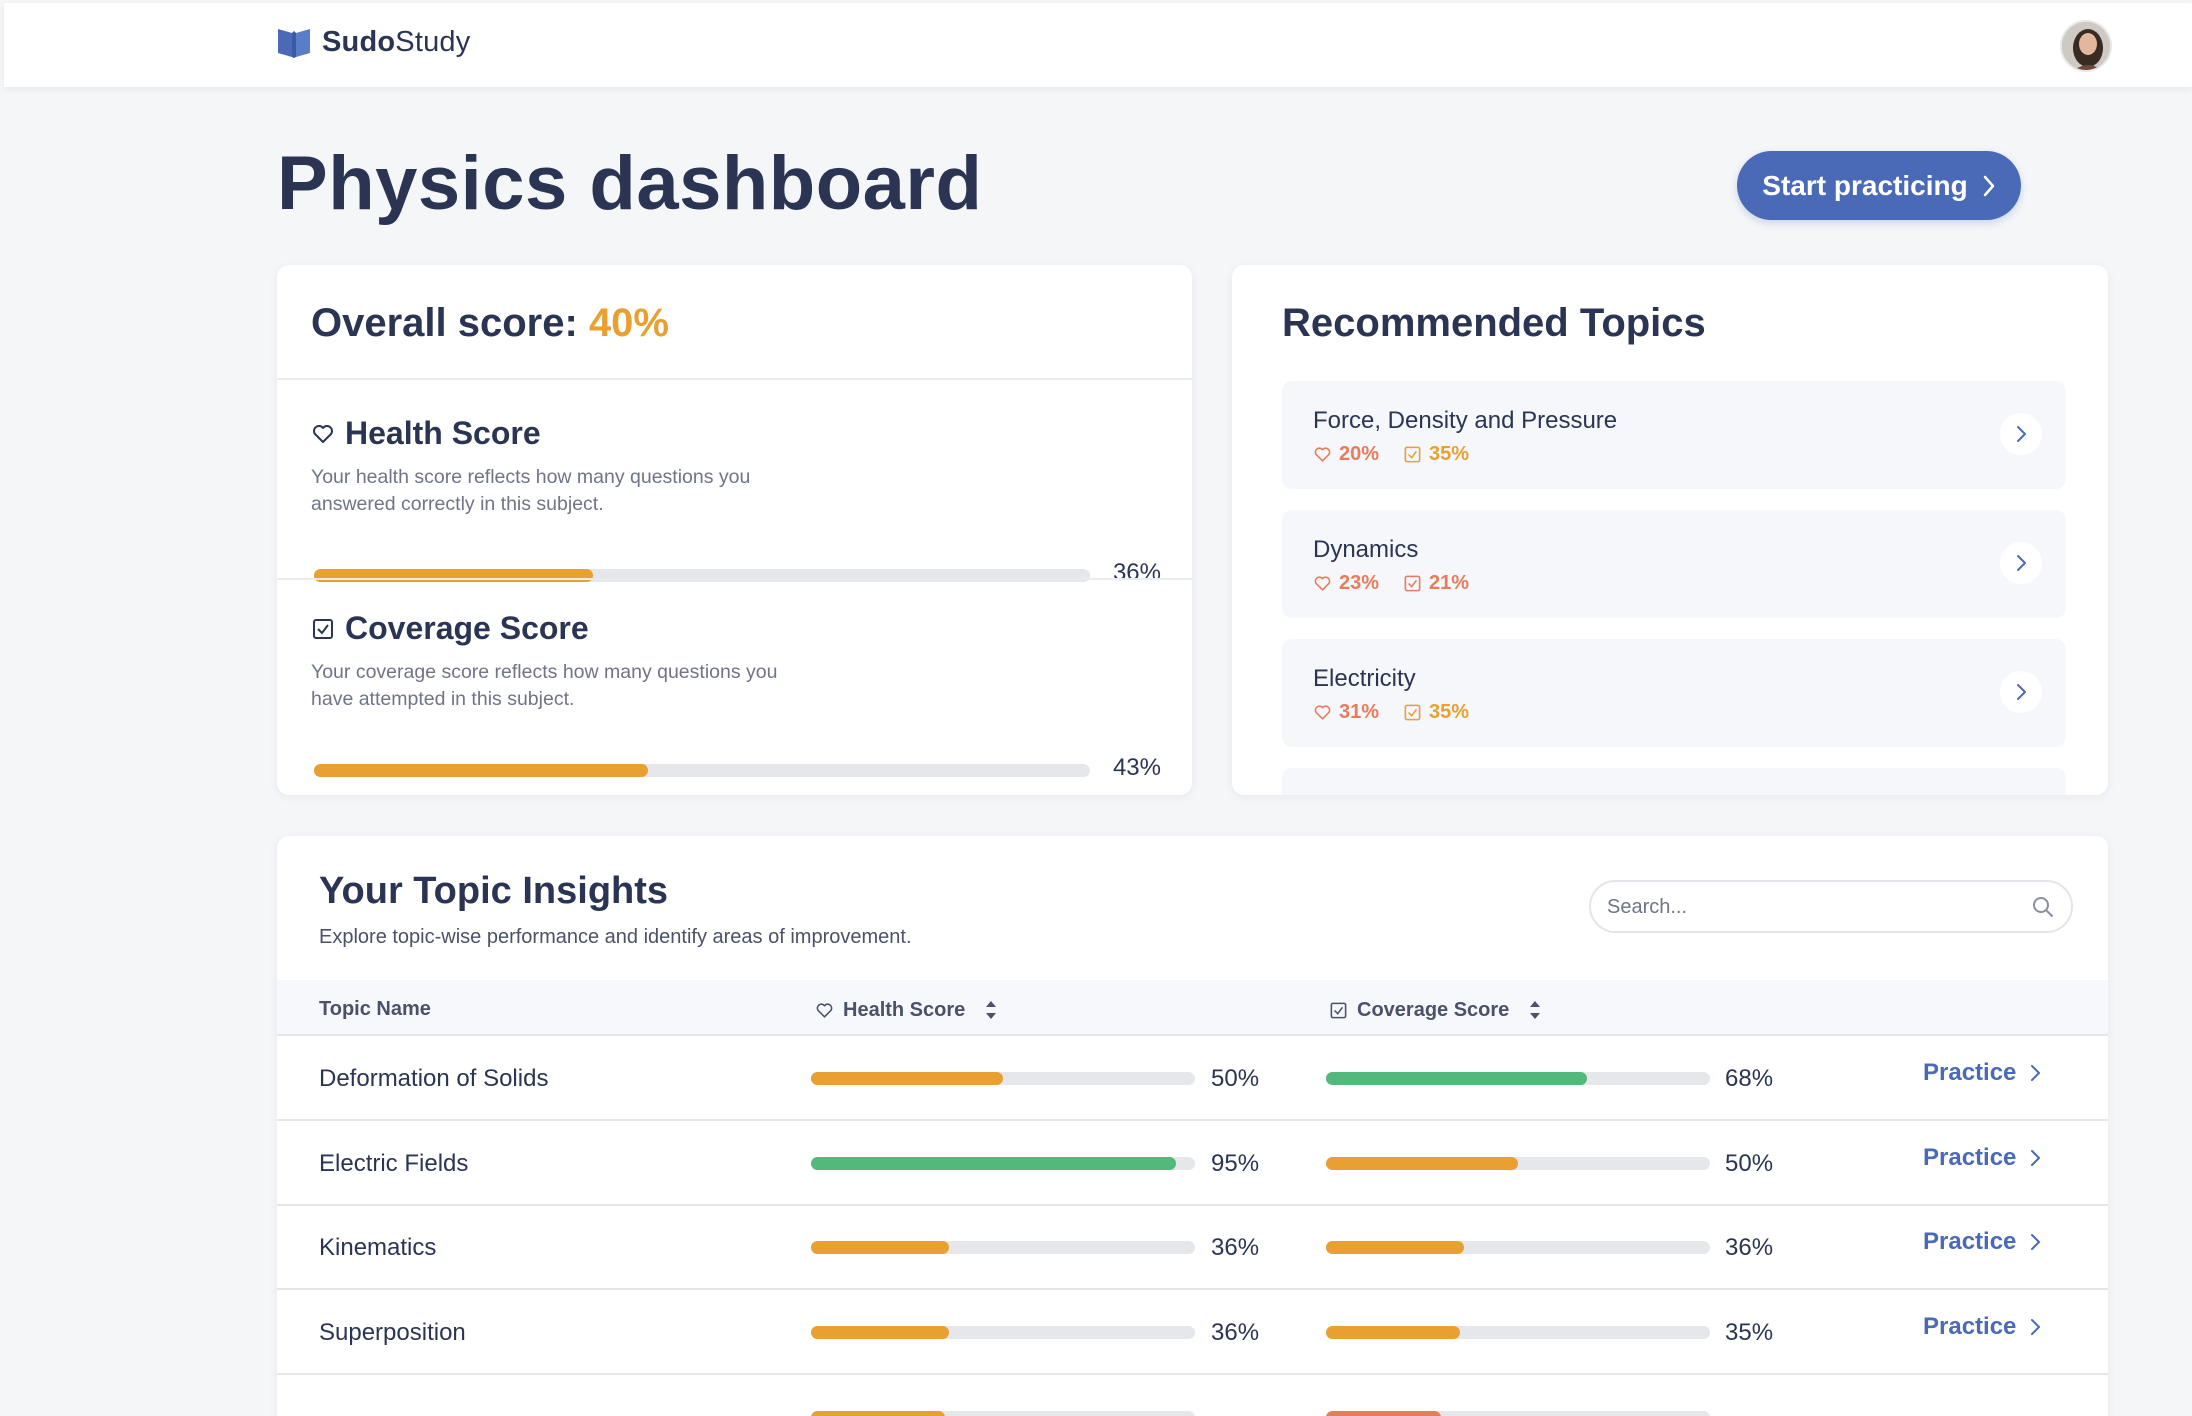 Image resolution: width=2192 pixels, height=1416 pixels. I want to click on column-header-health-score: Health Score, so click(906, 1010).